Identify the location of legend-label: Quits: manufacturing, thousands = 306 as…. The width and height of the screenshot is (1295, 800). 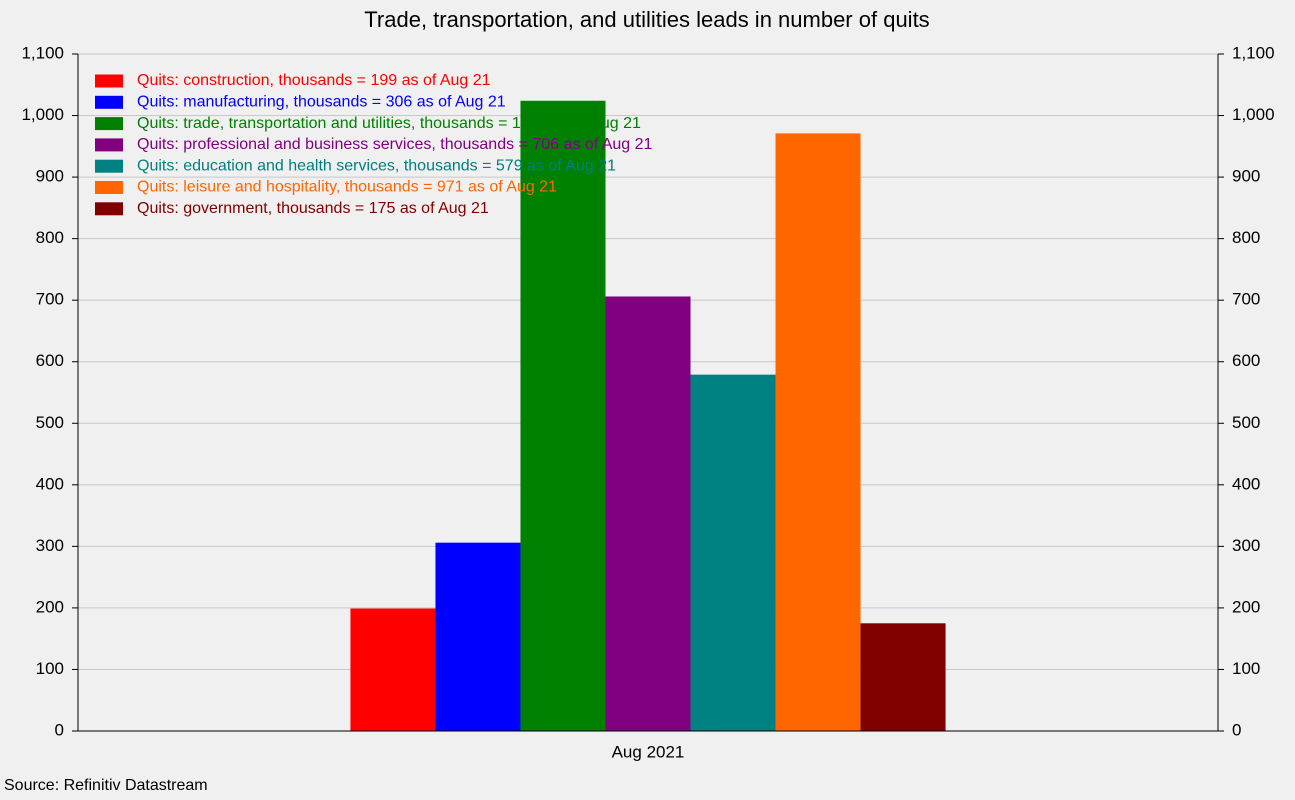
(321, 102).